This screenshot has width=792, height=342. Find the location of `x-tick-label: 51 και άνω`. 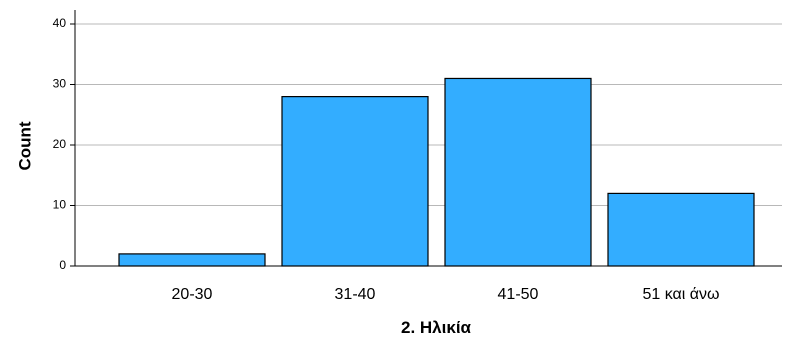

x-tick-label: 51 και άνω is located at coordinates (680, 294).